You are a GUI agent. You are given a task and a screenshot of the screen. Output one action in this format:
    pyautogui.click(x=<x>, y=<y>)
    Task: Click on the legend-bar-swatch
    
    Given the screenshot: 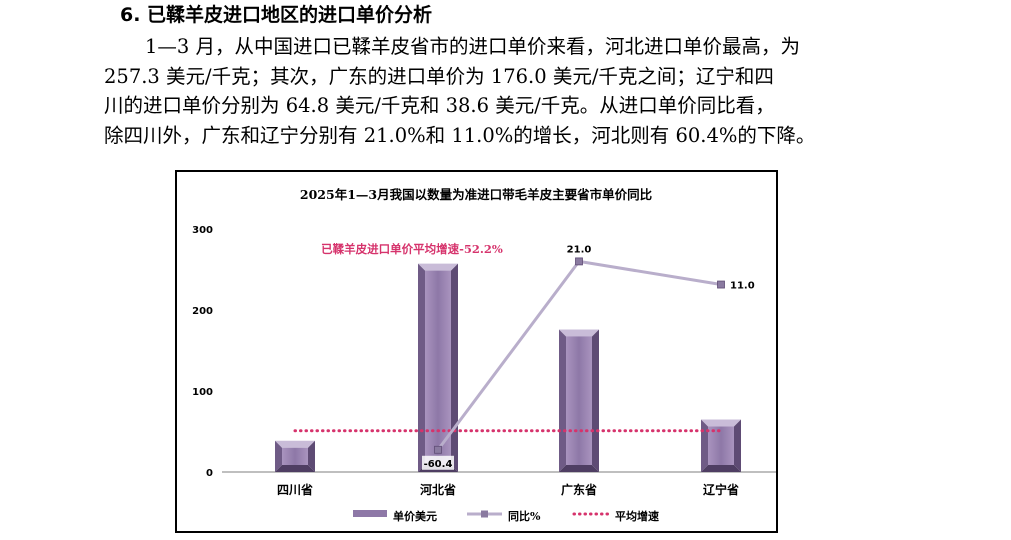 What is the action you would take?
    pyautogui.click(x=370, y=513)
    